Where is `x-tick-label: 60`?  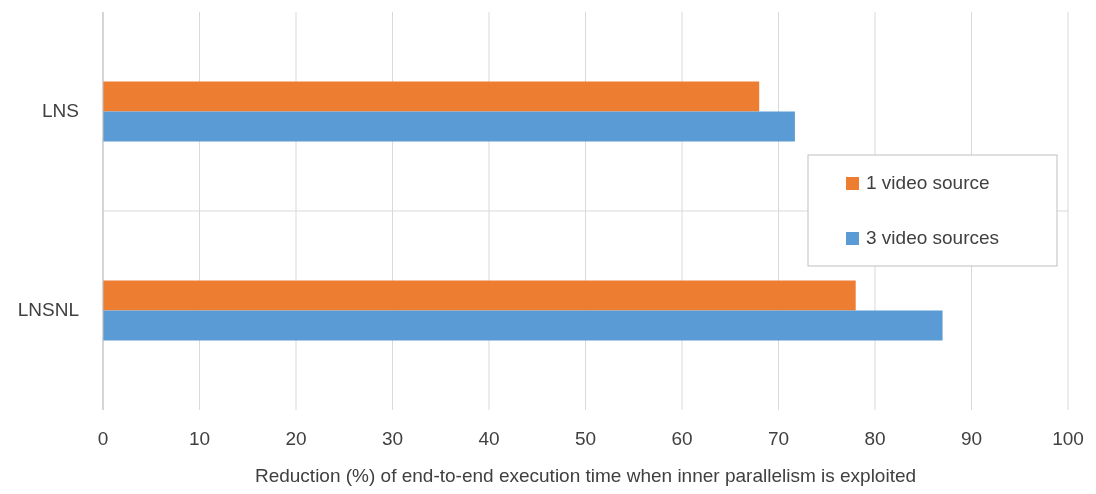 x-tick-label: 60 is located at coordinates (682, 438).